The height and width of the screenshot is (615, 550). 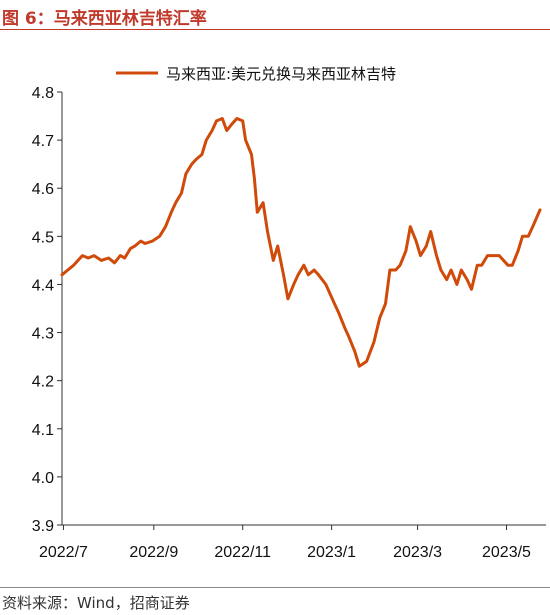 What do you see at coordinates (43, 478) in the screenshot?
I see `y-tick-label: 4.0` at bounding box center [43, 478].